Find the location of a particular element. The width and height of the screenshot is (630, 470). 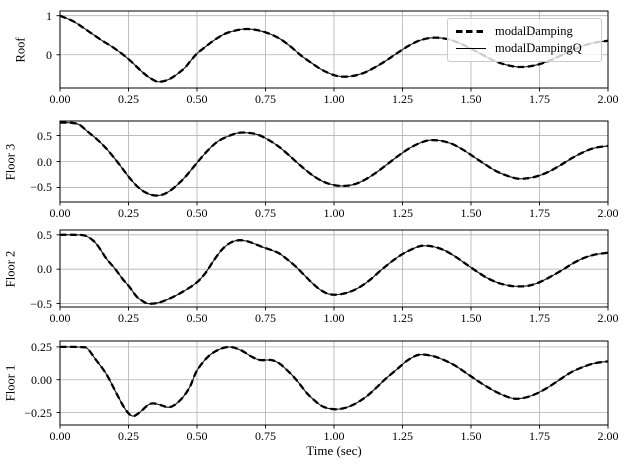

y-tick-label: 0.25 is located at coordinates (41, 346).